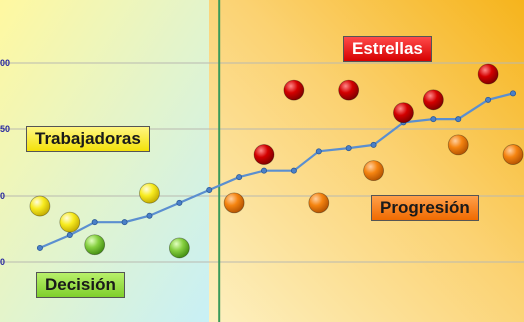 The width and height of the screenshot is (524, 322). What do you see at coordinates (80, 285) in the screenshot?
I see `decision-label: Decisión` at bounding box center [80, 285].